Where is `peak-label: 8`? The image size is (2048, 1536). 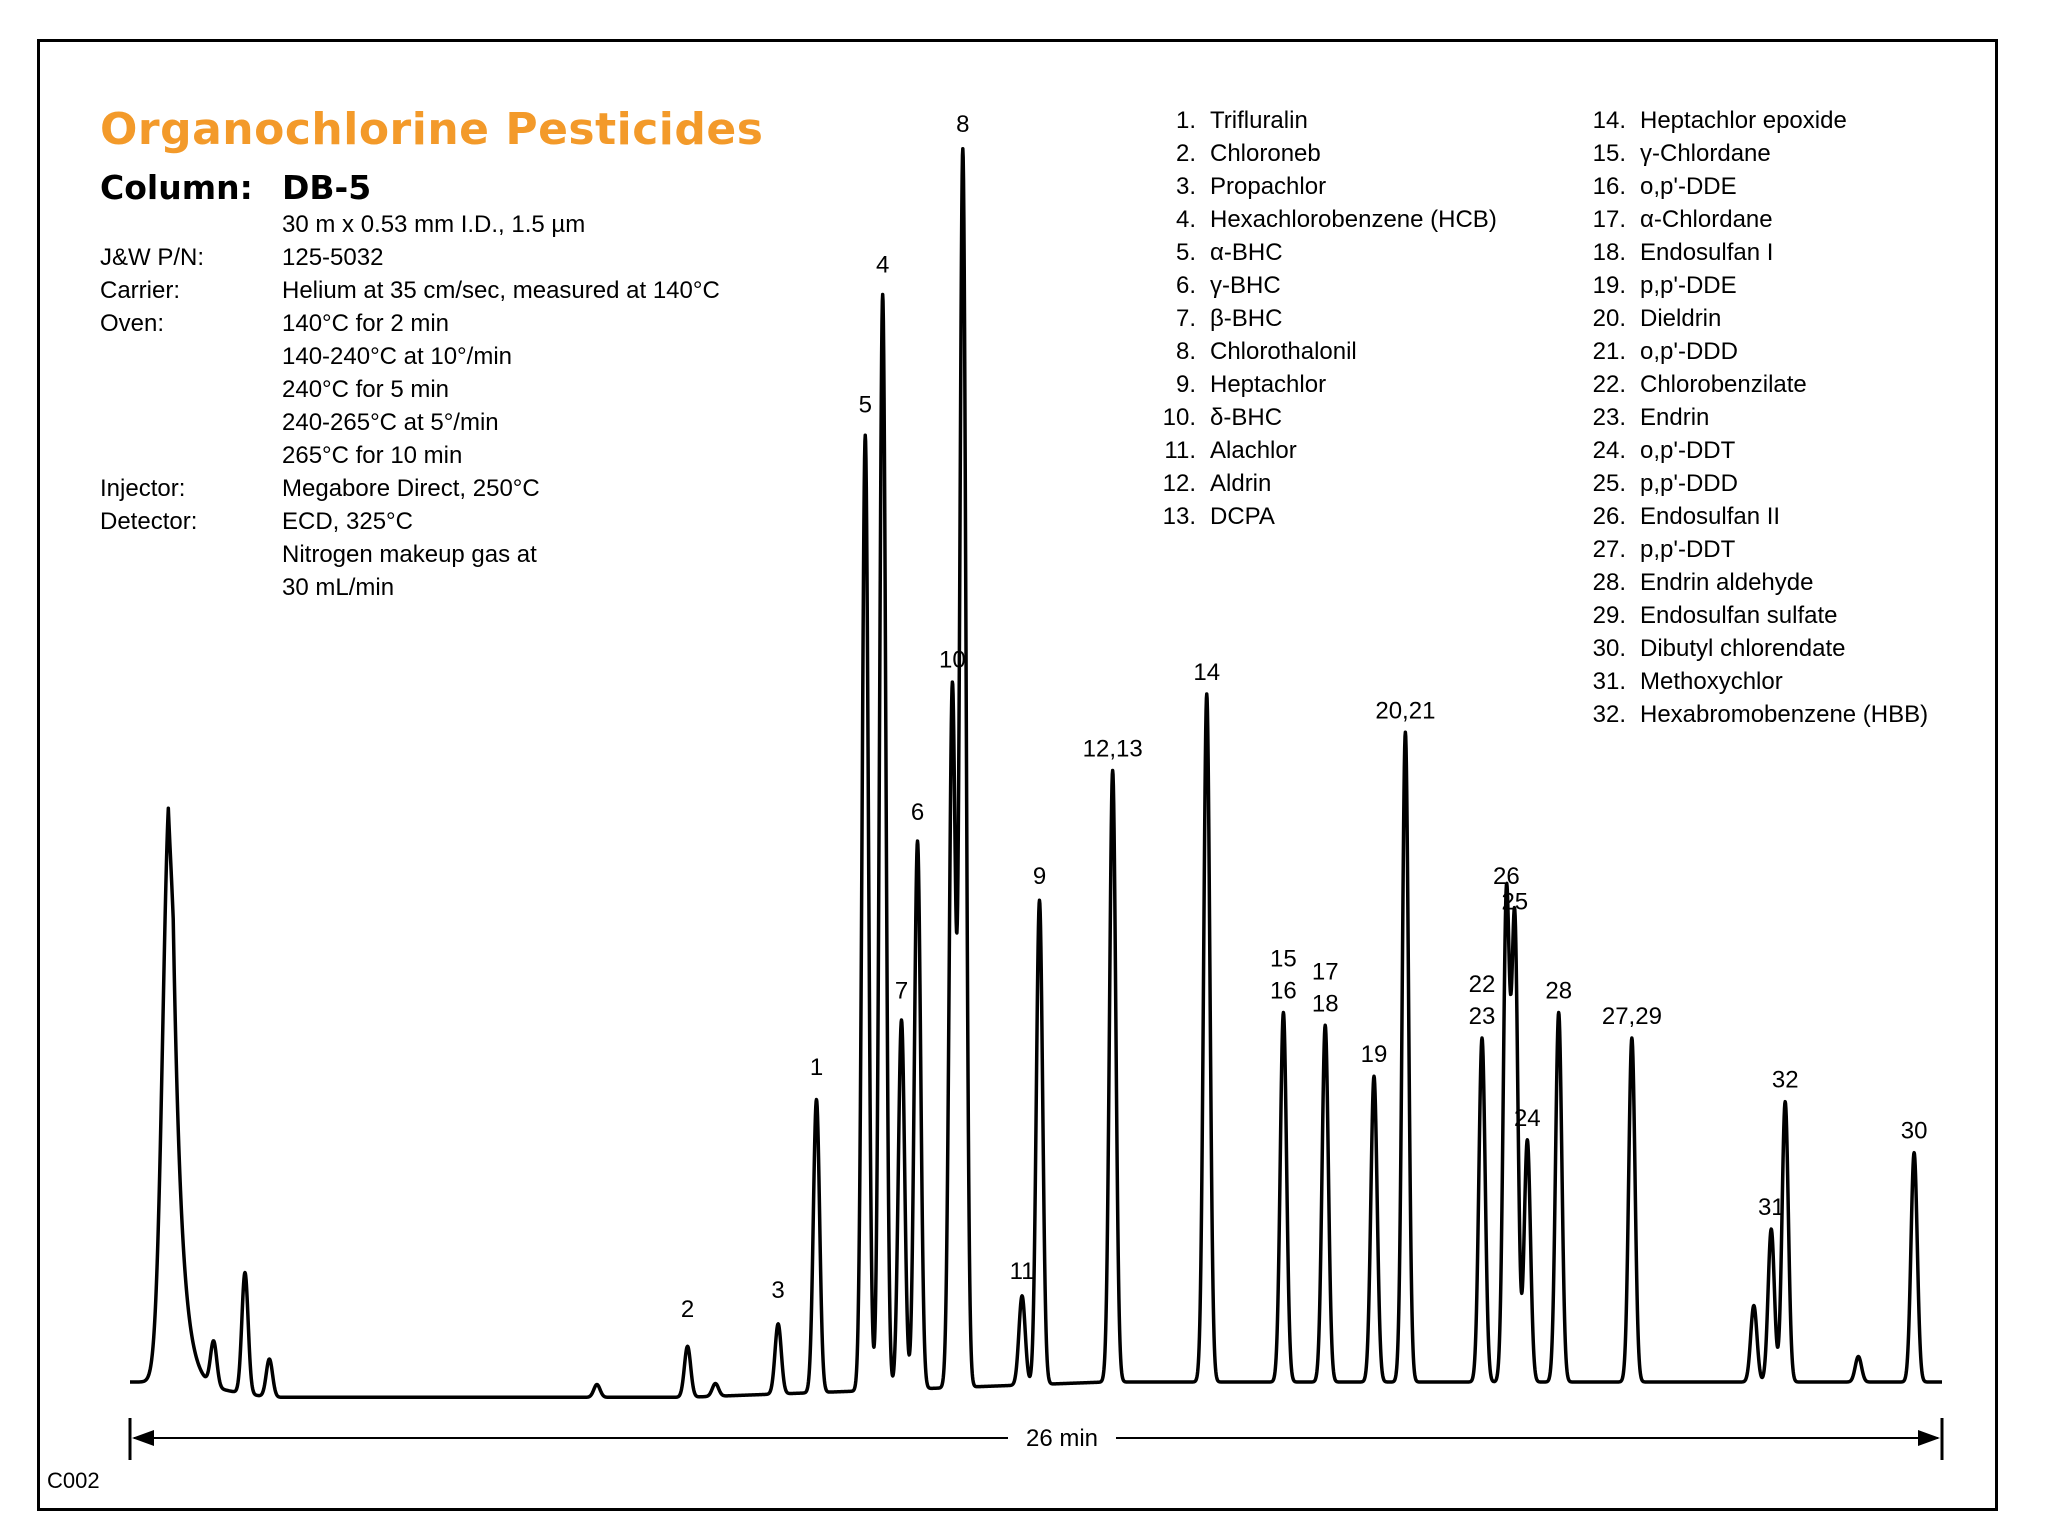 peak-label: 8 is located at coordinates (962, 124).